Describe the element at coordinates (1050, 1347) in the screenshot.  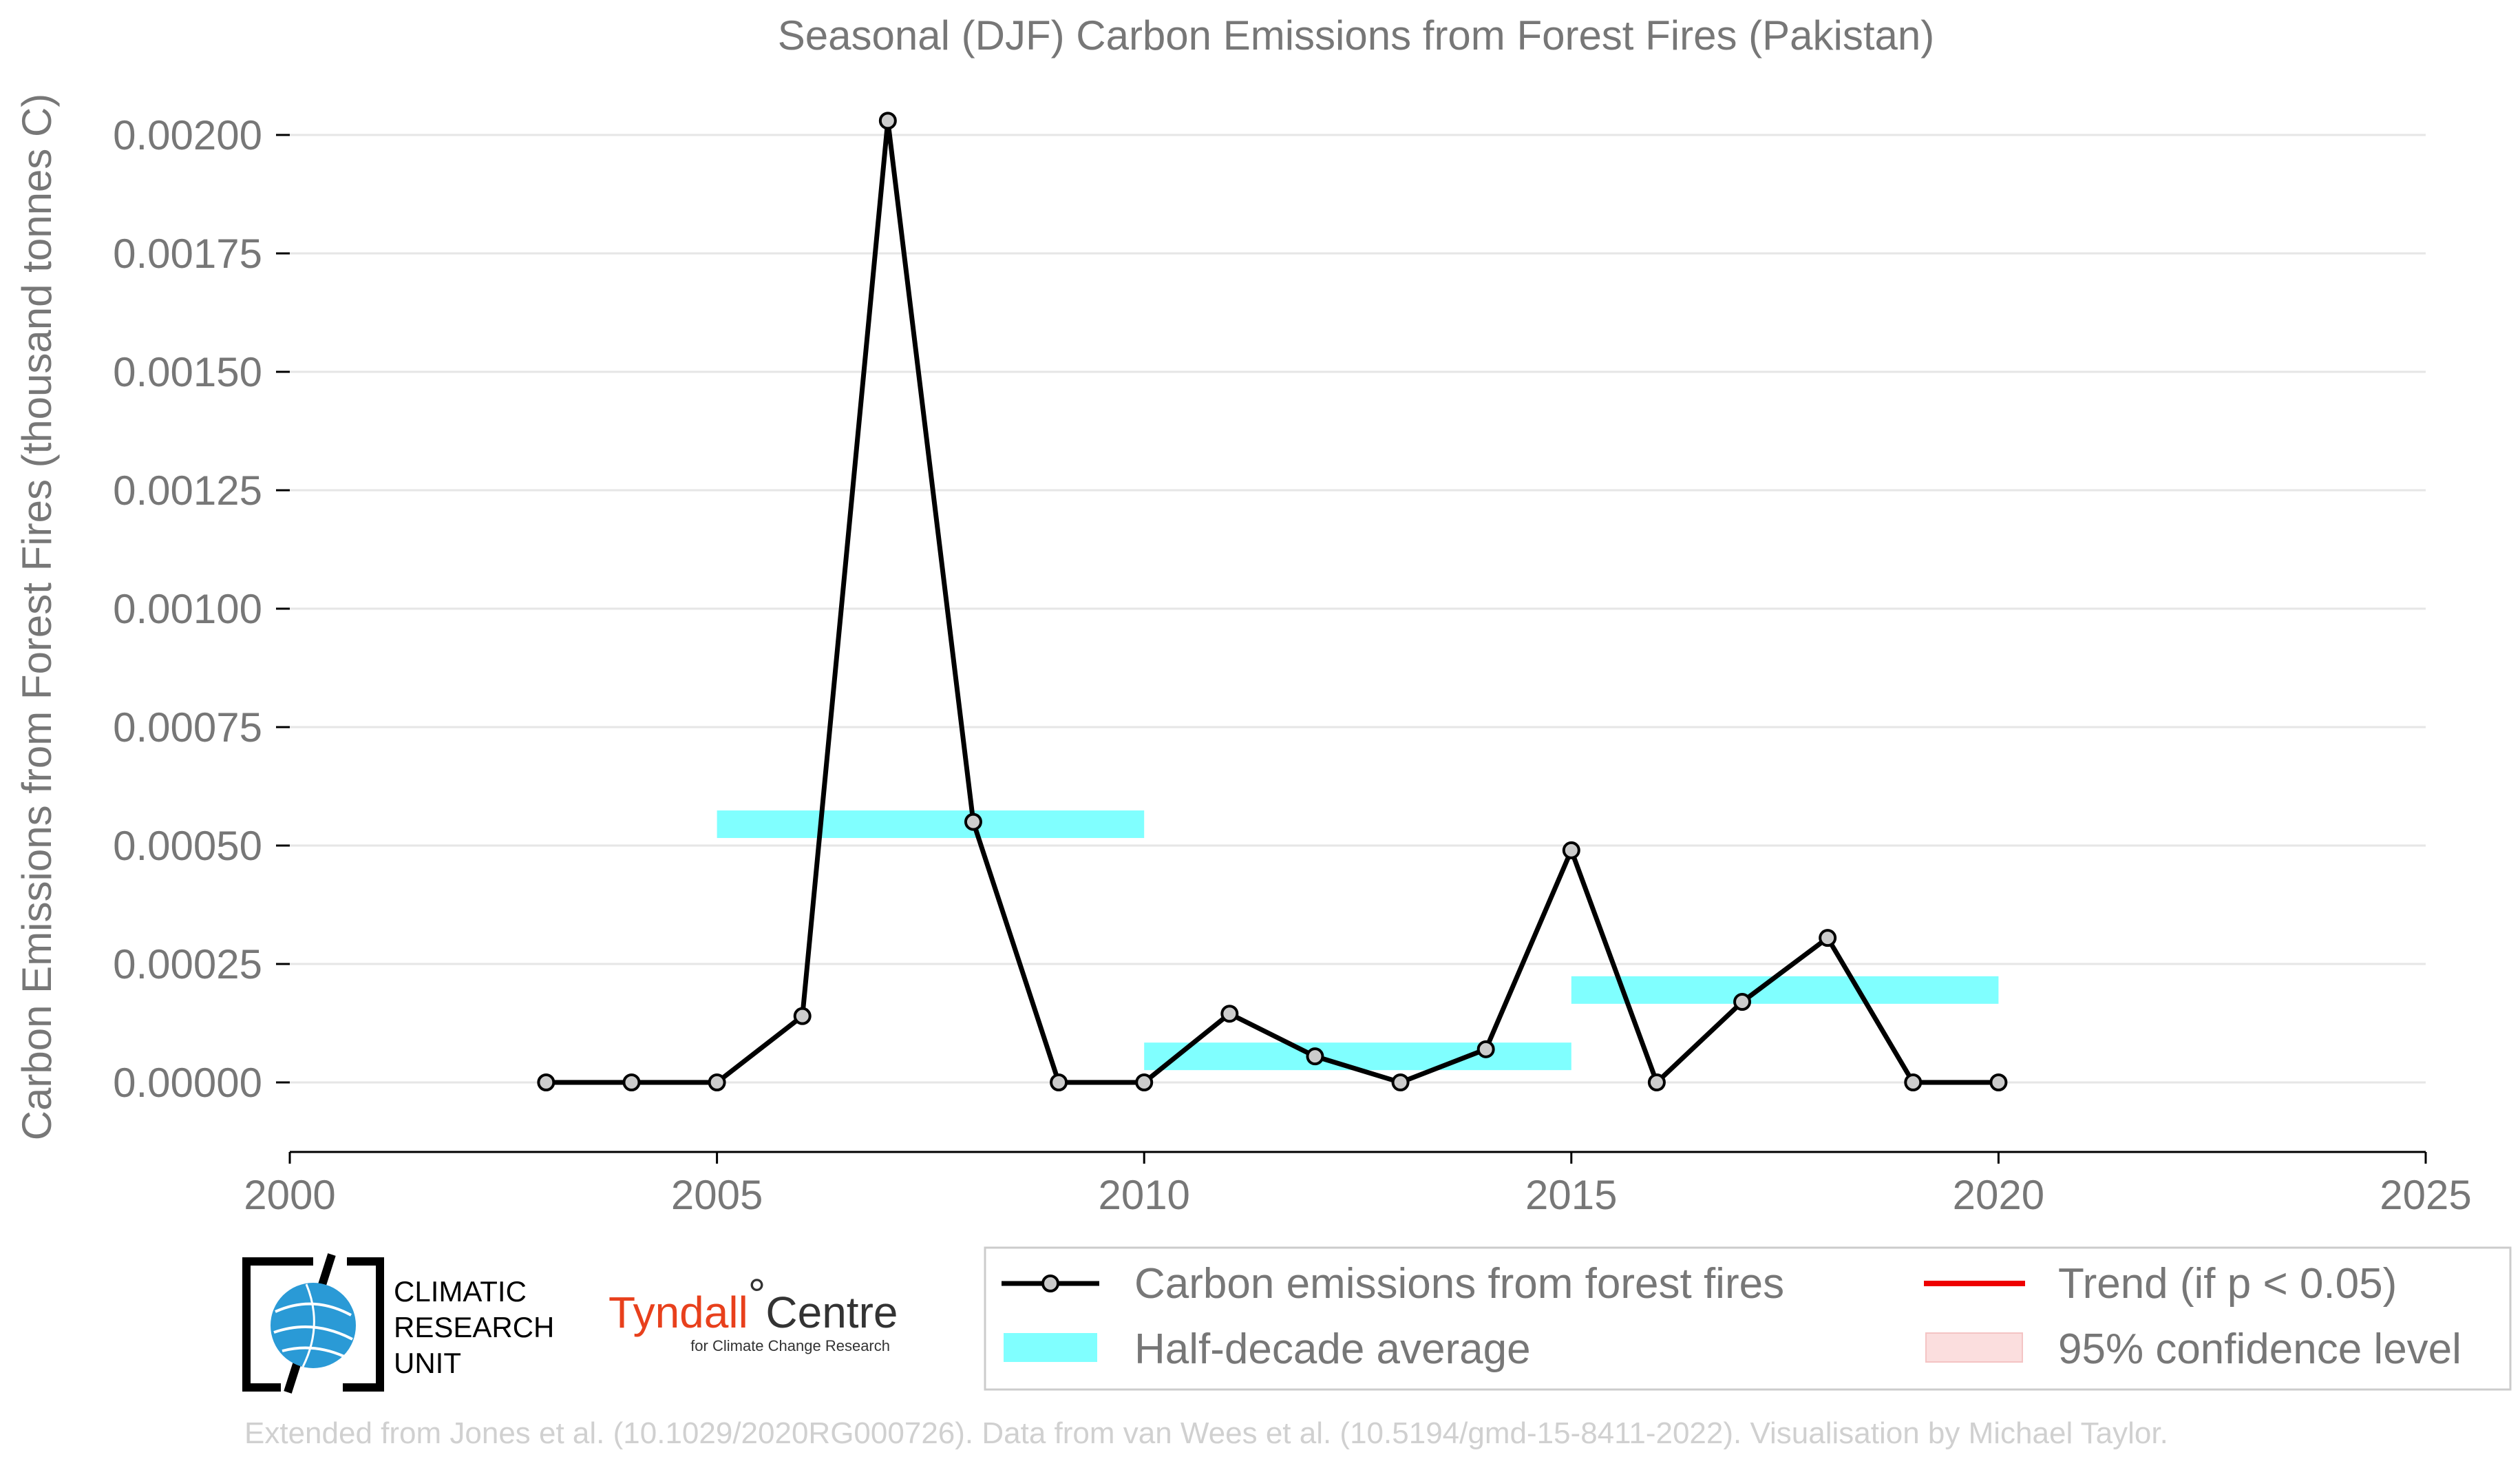
I see `legend-swatch-half-decade` at that location.